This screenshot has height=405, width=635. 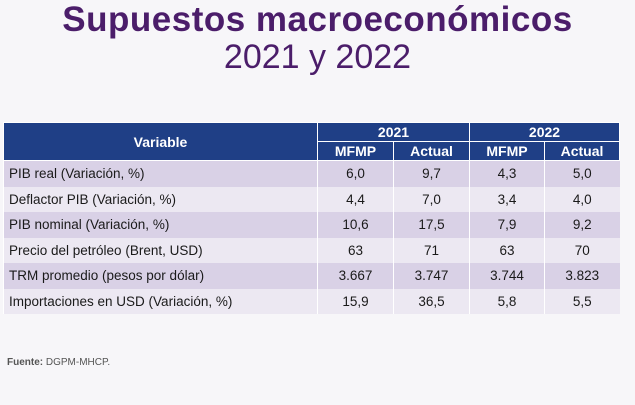 What do you see at coordinates (160, 276) in the screenshot?
I see `row-label: TRM promedio (pesos por dólar)` at bounding box center [160, 276].